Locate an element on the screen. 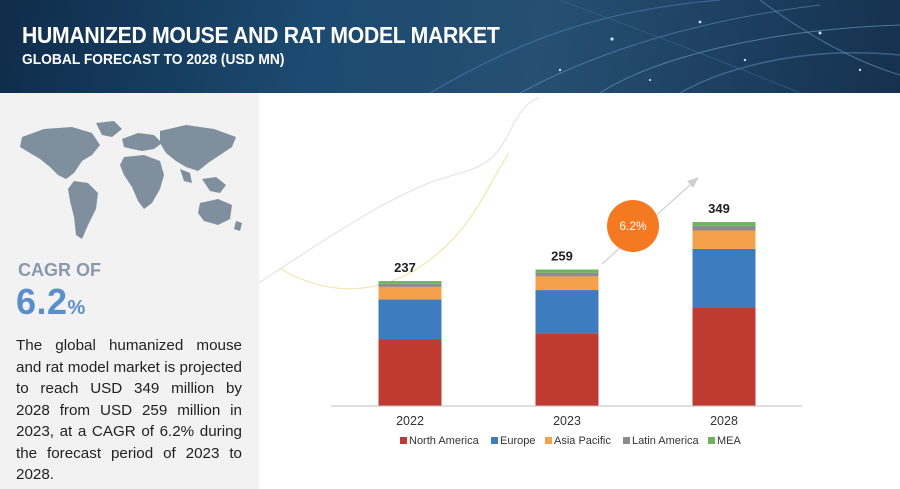 The width and height of the screenshot is (900, 489). legend-swatch-north-america is located at coordinates (403, 440).